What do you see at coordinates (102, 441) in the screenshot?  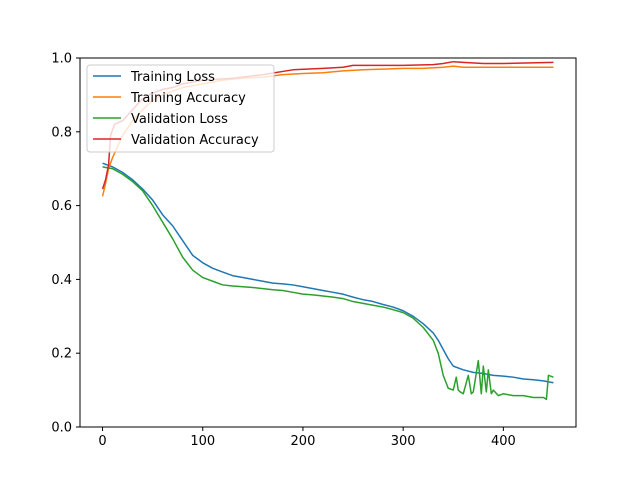 I see `x-tick-label: 0` at bounding box center [102, 441].